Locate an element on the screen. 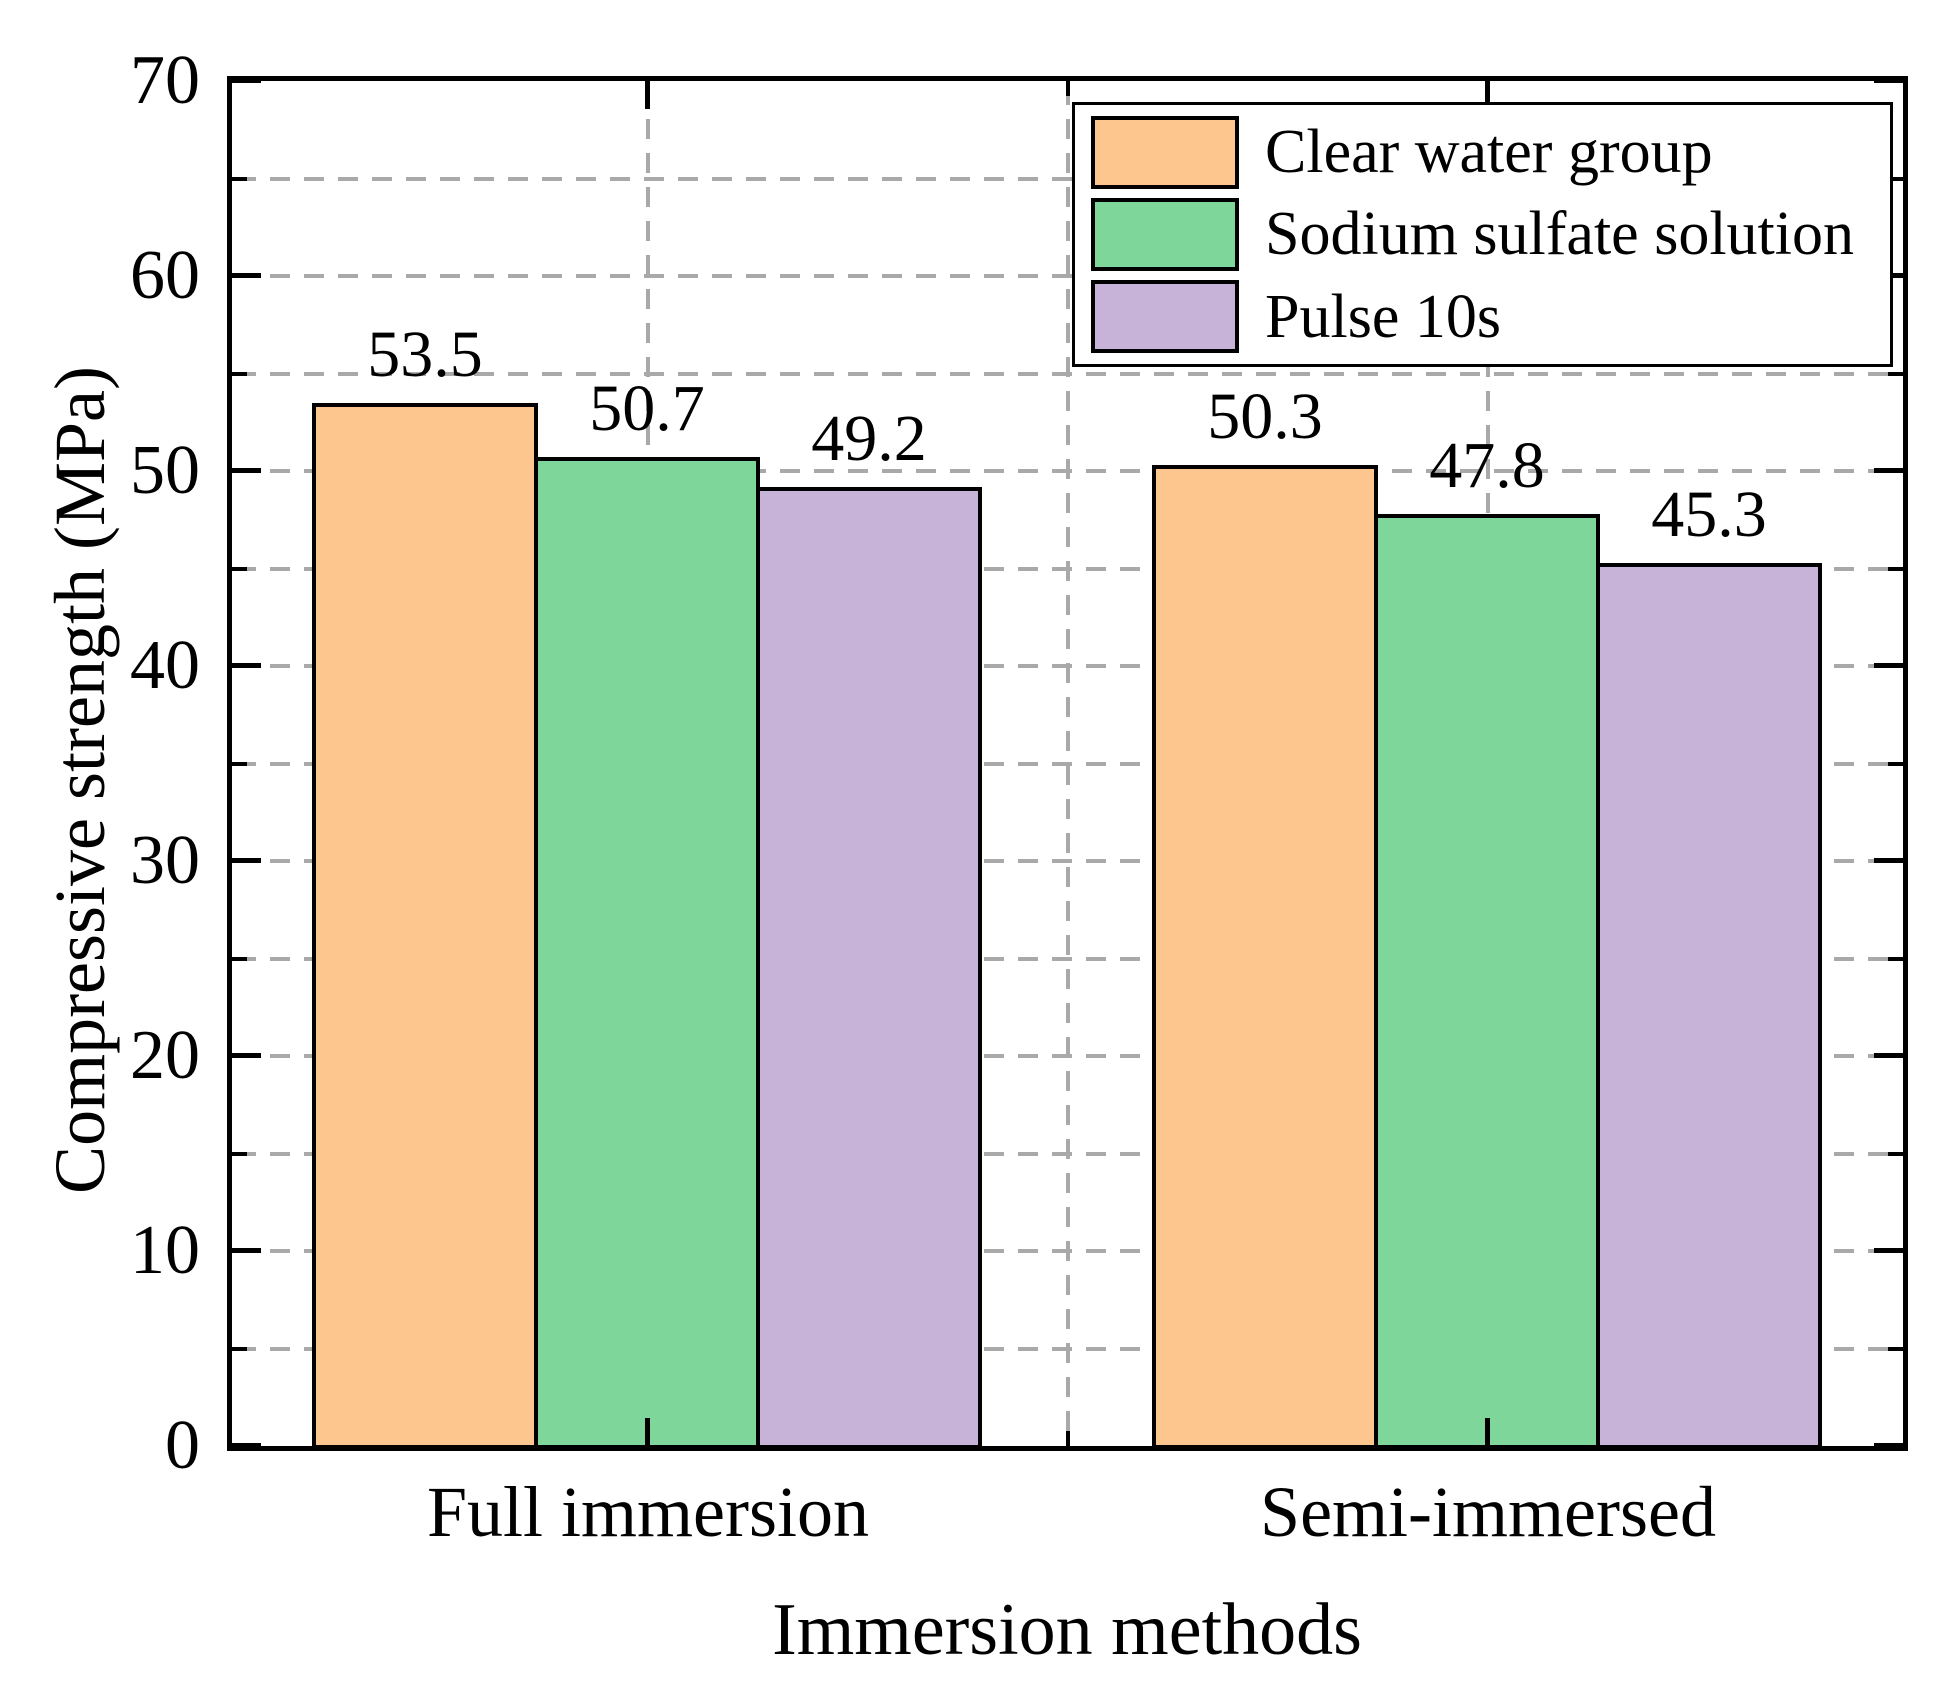 This screenshot has height=1699, width=1942. x-tick-label: Semi-immersed is located at coordinates (1488, 1512).